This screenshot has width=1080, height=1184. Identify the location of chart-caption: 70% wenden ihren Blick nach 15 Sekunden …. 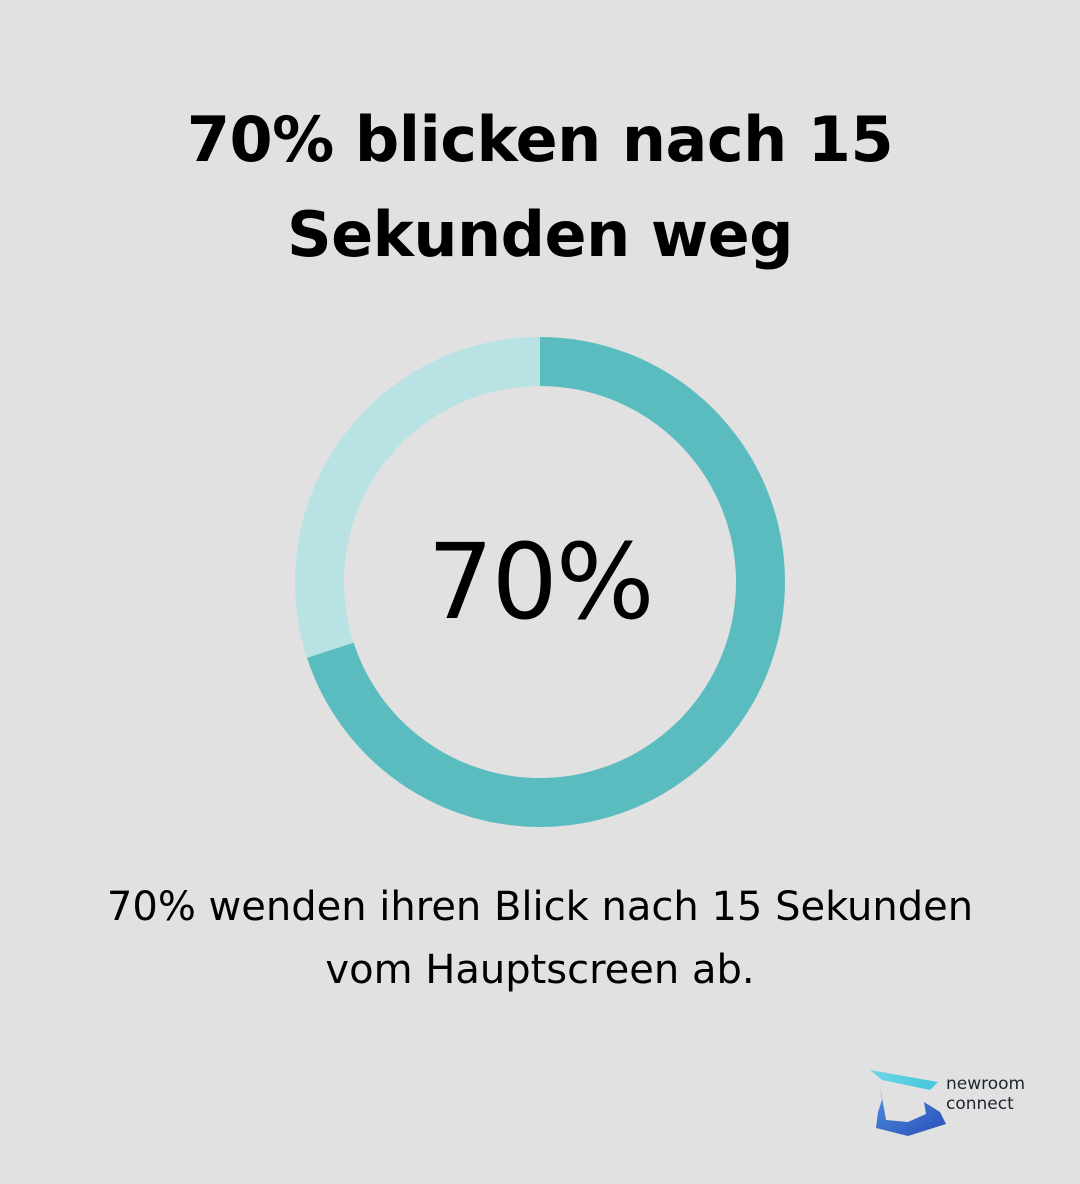
(540, 938).